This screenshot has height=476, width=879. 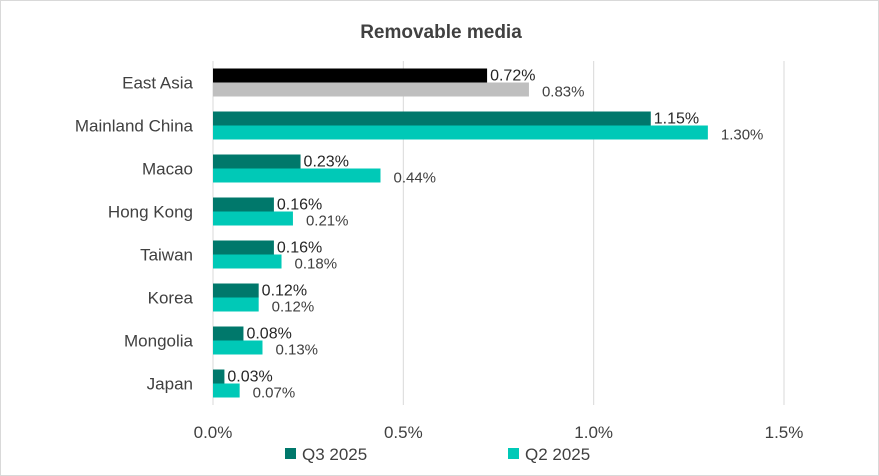 What do you see at coordinates (171, 298) in the screenshot?
I see `category-label: Korea` at bounding box center [171, 298].